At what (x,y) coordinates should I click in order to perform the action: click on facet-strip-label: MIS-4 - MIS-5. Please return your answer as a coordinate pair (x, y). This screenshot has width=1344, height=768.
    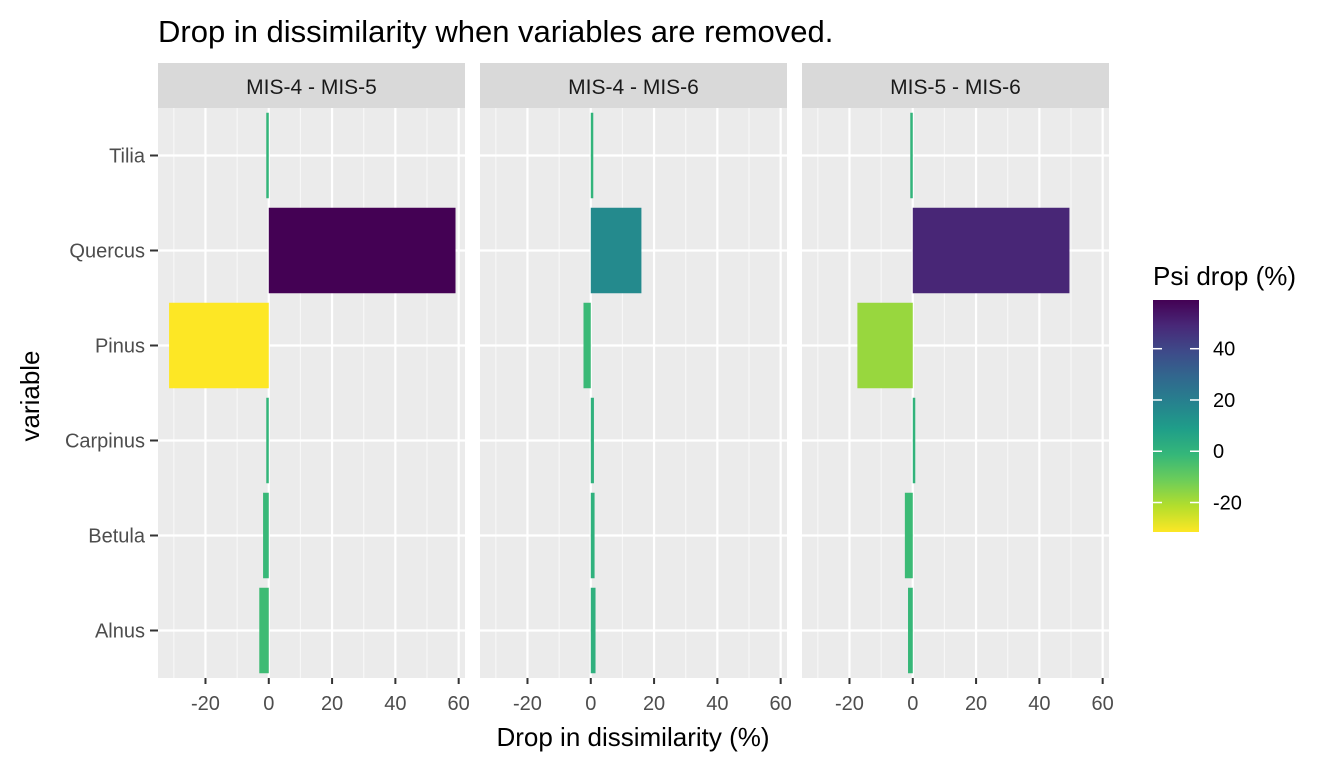
    Looking at the image, I should click on (311, 87).